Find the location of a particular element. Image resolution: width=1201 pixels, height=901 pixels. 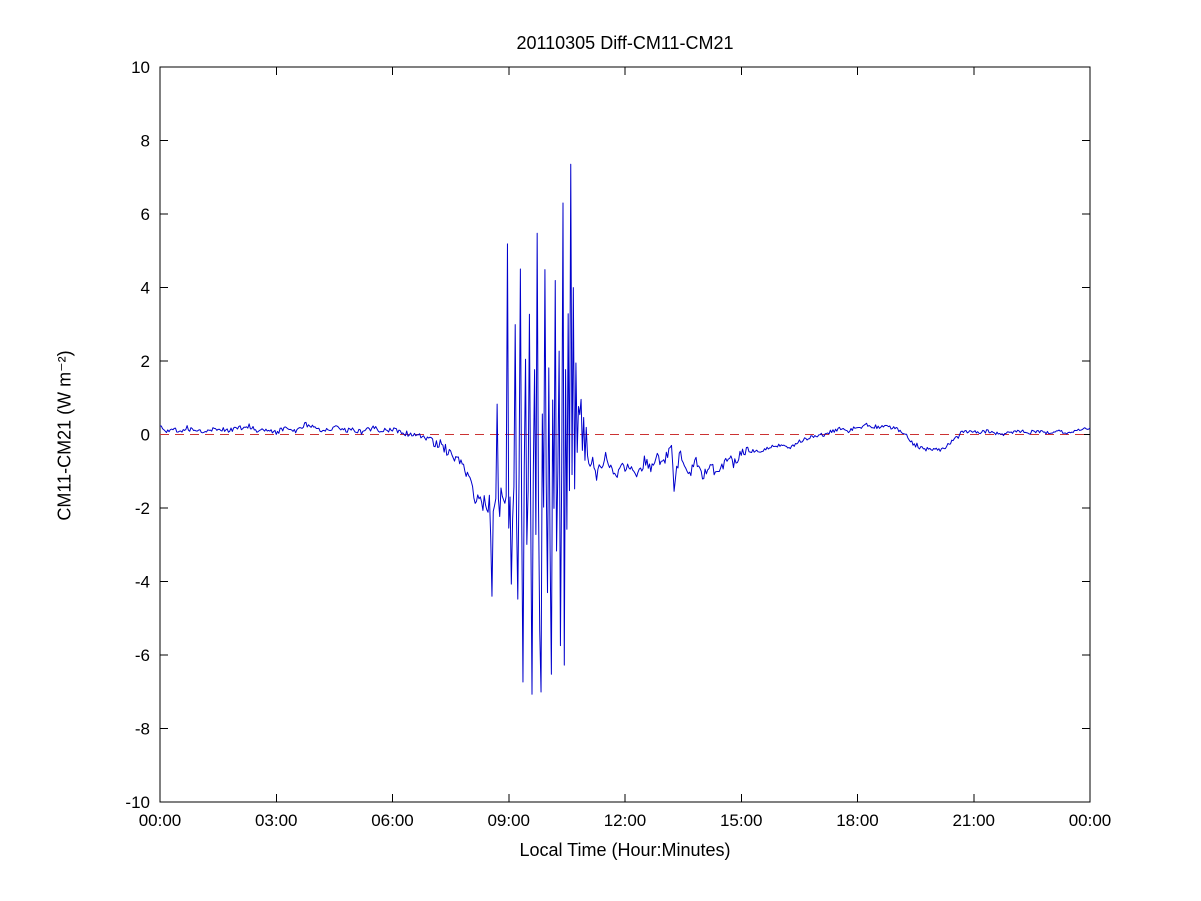

y-tick-label: 10 is located at coordinates (140, 67).